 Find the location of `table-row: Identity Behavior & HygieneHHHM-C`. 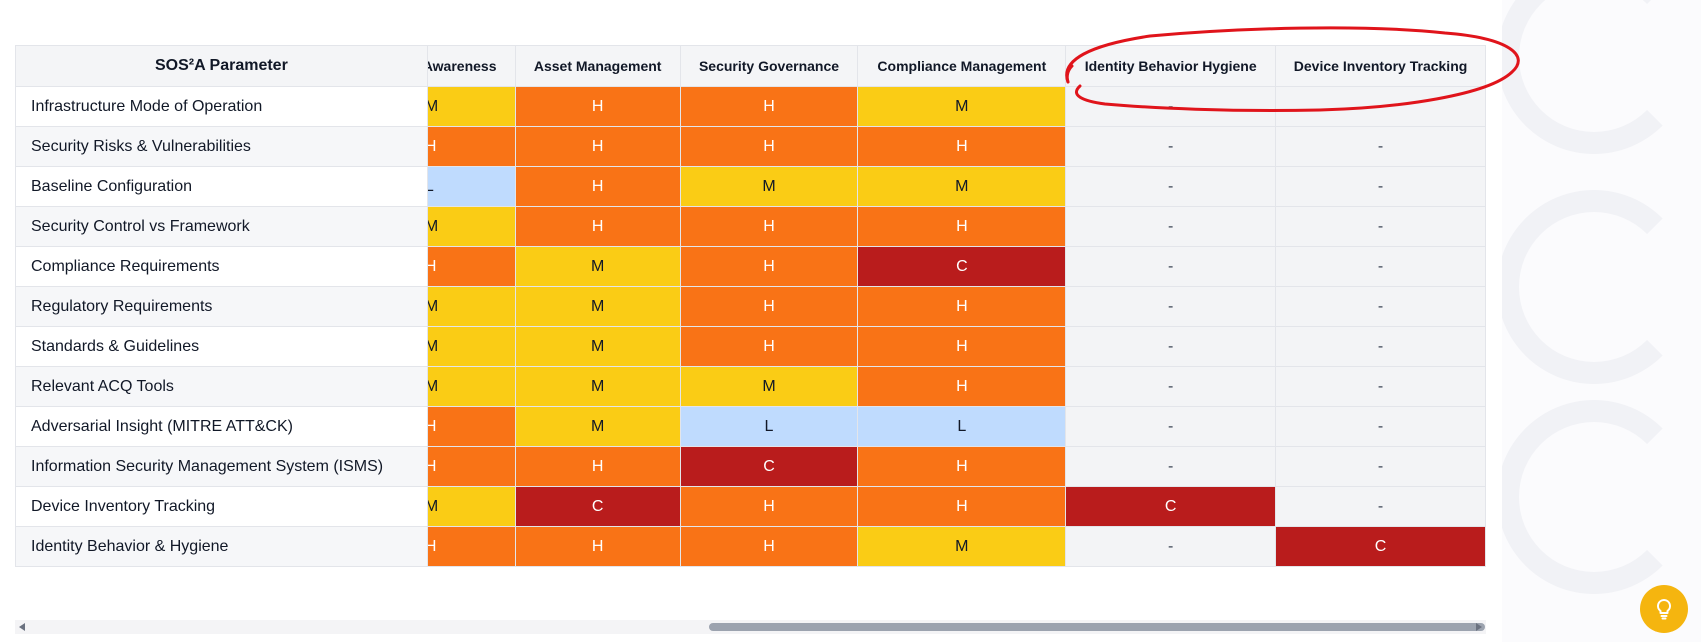

table-row: Identity Behavior & HygieneHHHM-C is located at coordinates (750, 546).